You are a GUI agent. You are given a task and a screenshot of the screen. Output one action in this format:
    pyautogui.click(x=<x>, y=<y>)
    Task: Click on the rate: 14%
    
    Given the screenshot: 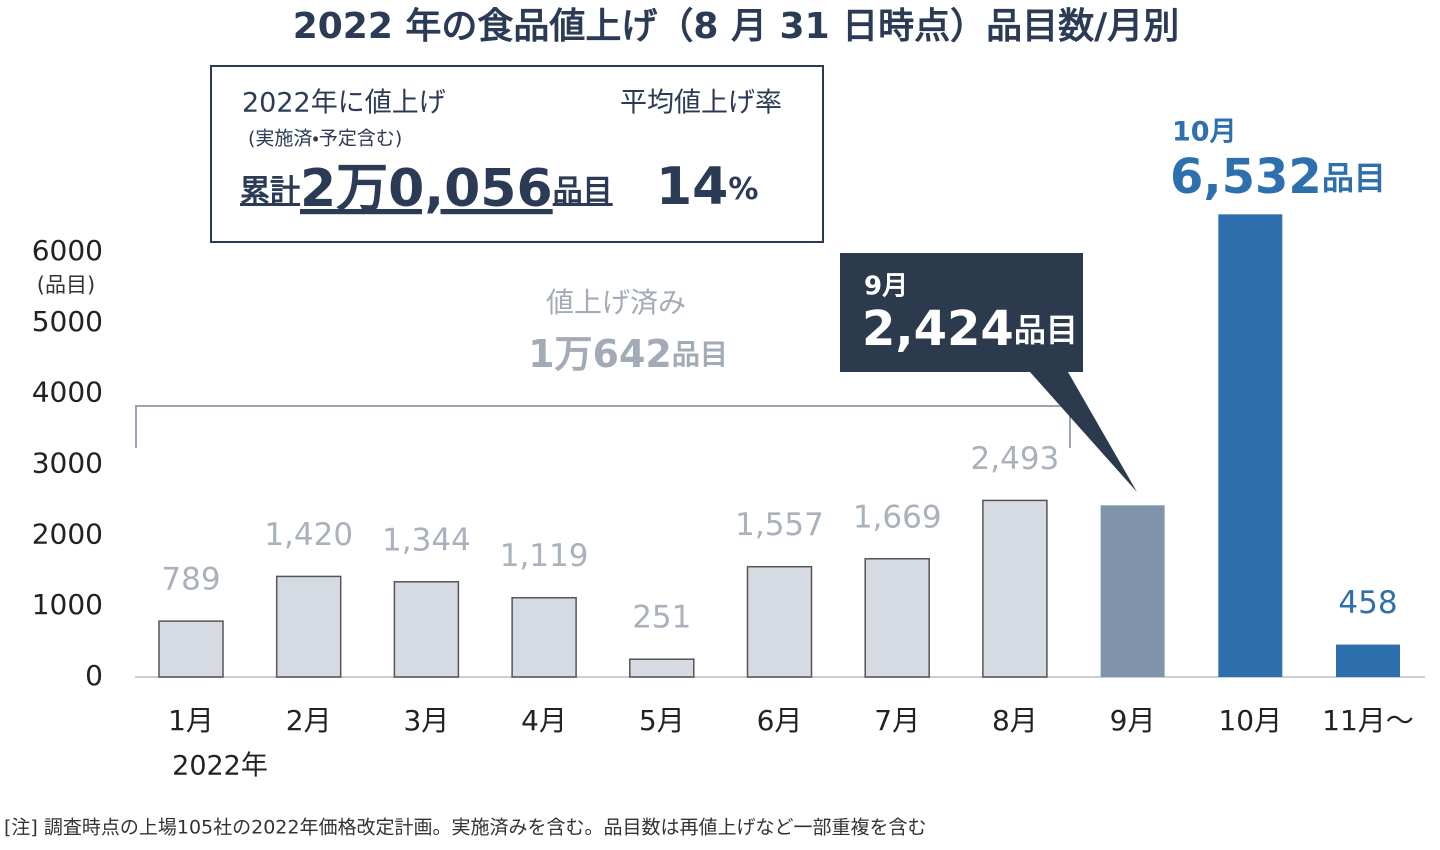 What is the action you would take?
    pyautogui.click(x=707, y=187)
    